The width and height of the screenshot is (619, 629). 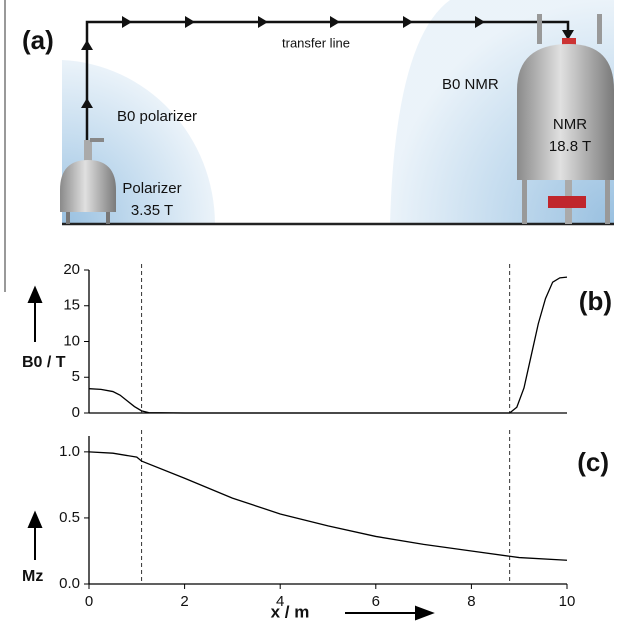 I want to click on flow-arrows, so click(x=327, y=62).